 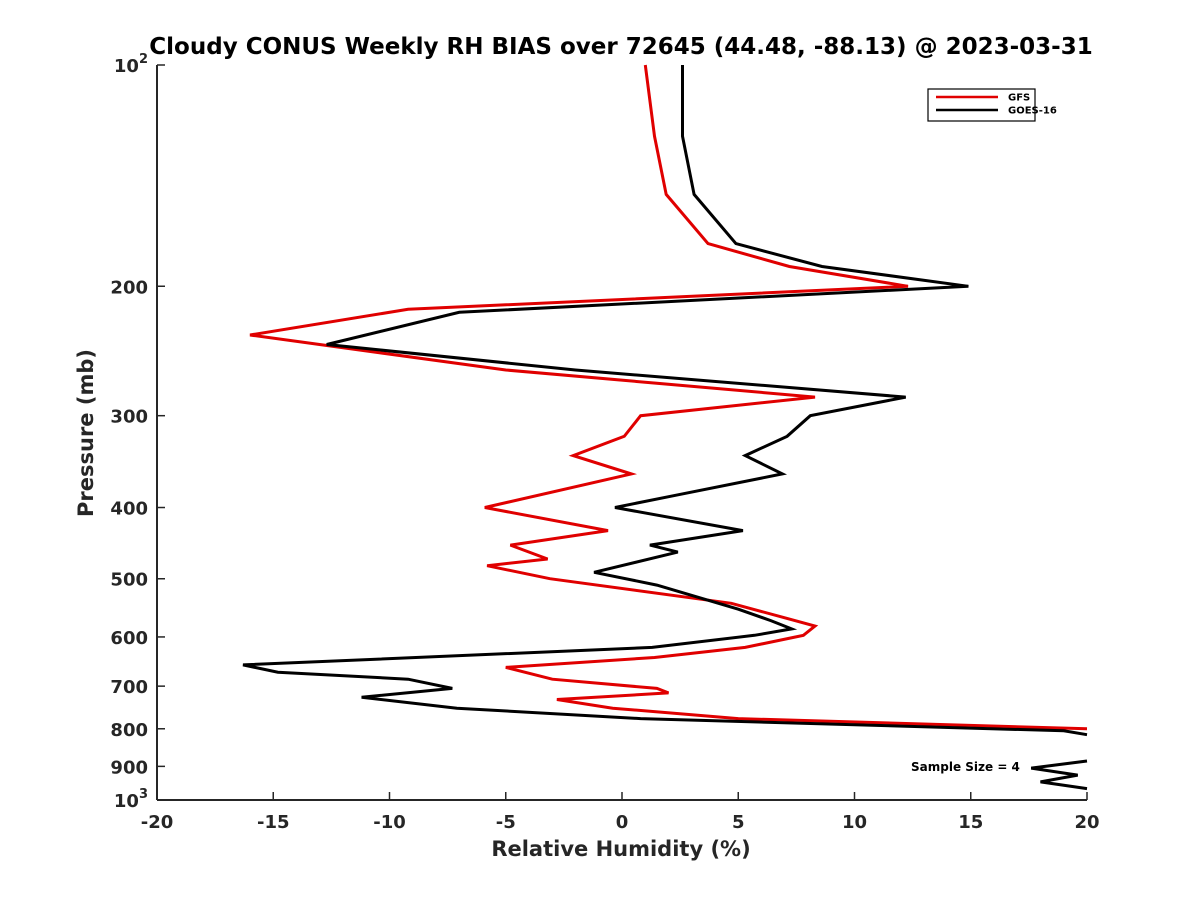 What do you see at coordinates (129, 417) in the screenshot?
I see `y-tick-label: 300` at bounding box center [129, 417].